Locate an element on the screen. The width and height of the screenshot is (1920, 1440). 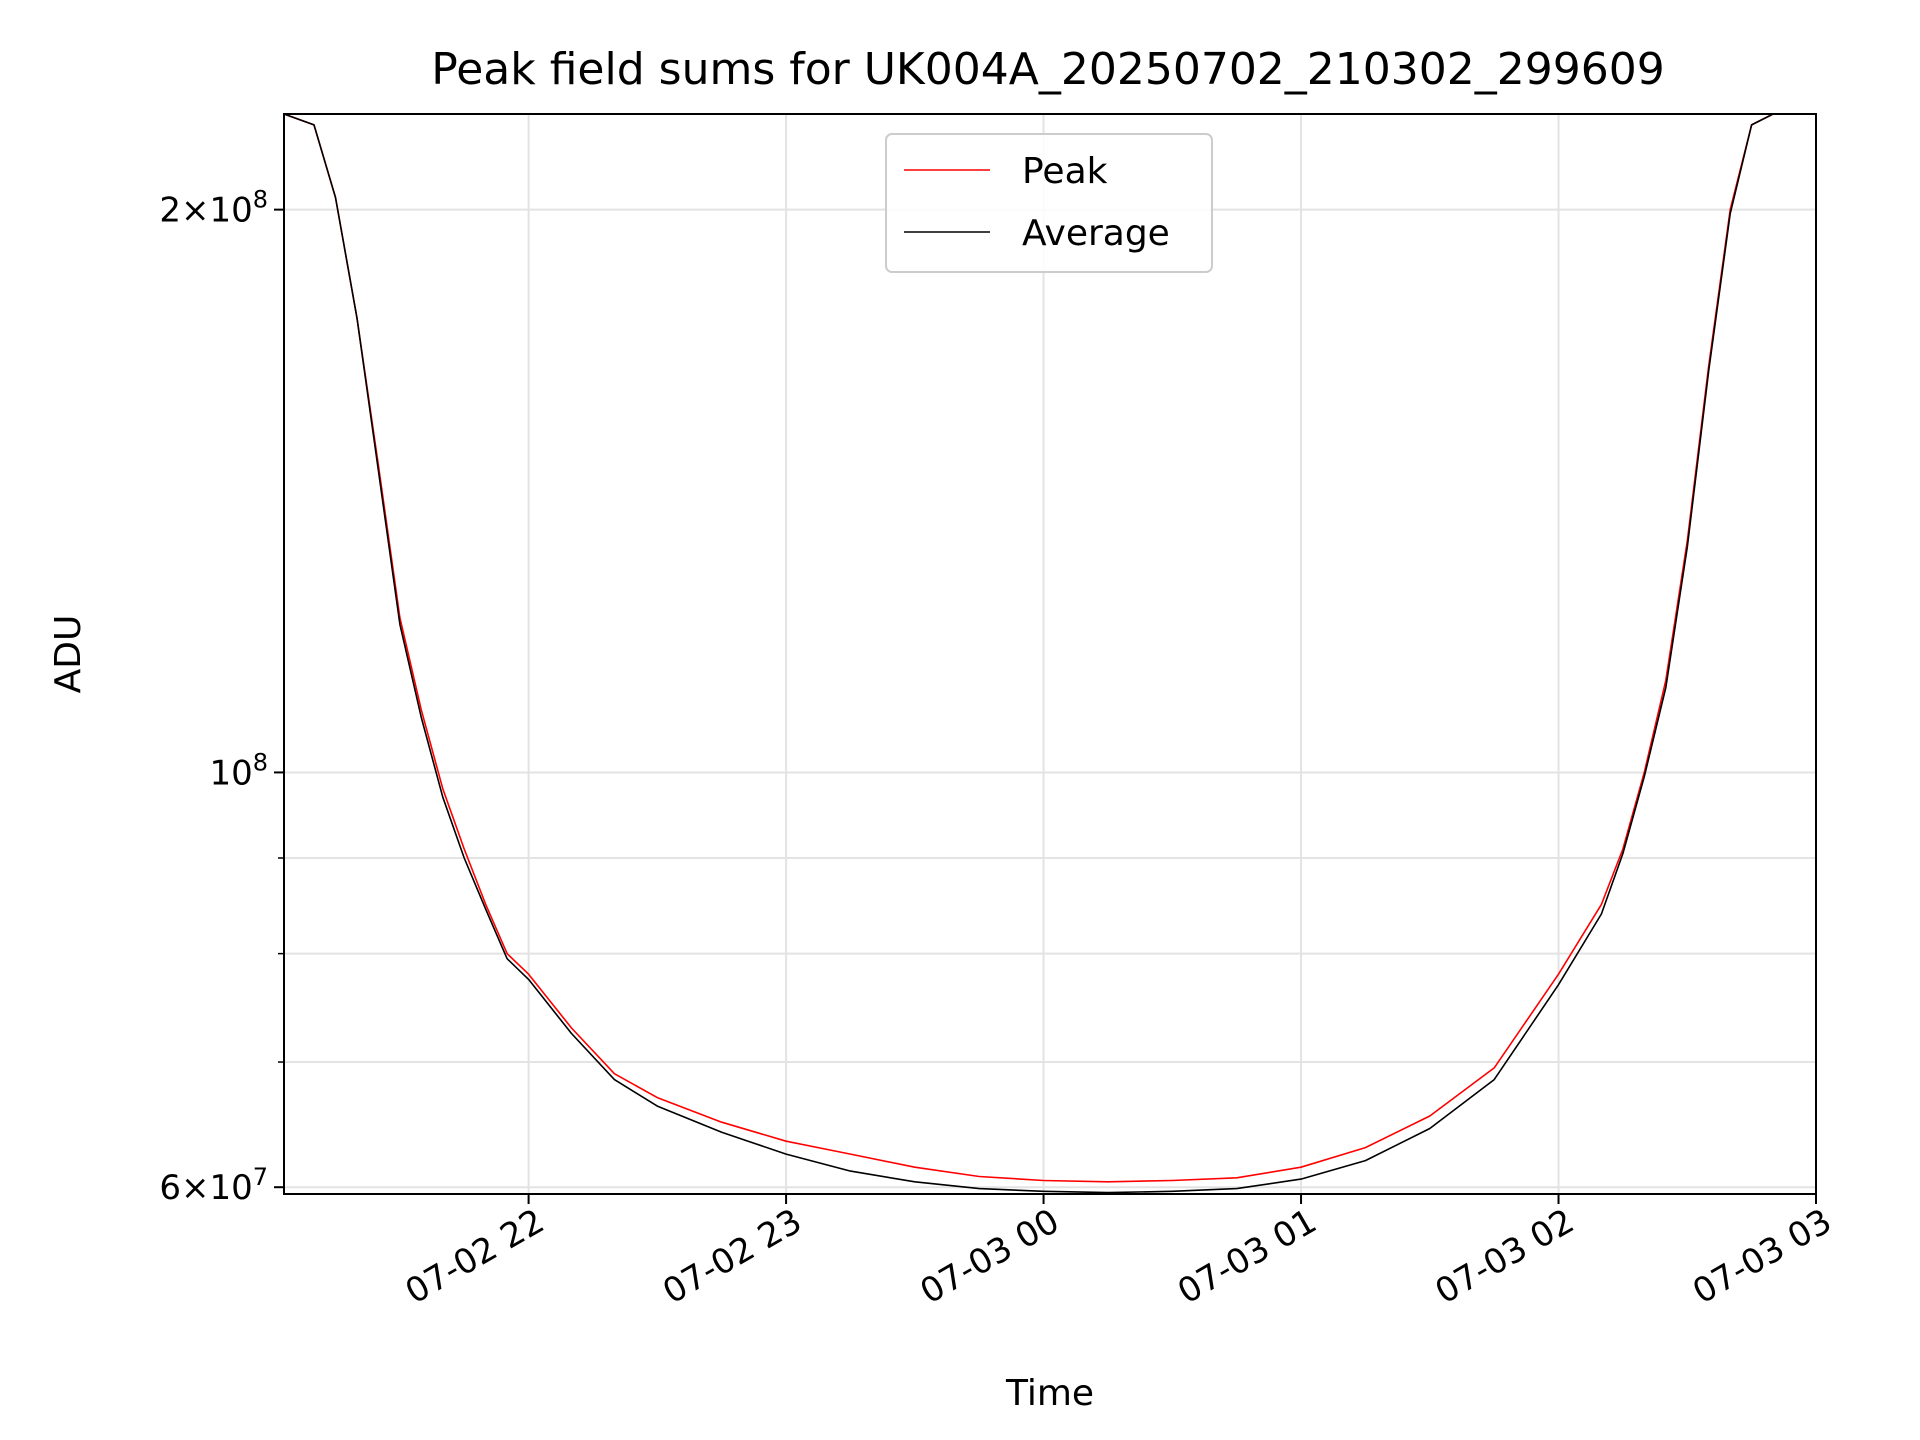
legend: Peak Average is located at coordinates (1049, 203).